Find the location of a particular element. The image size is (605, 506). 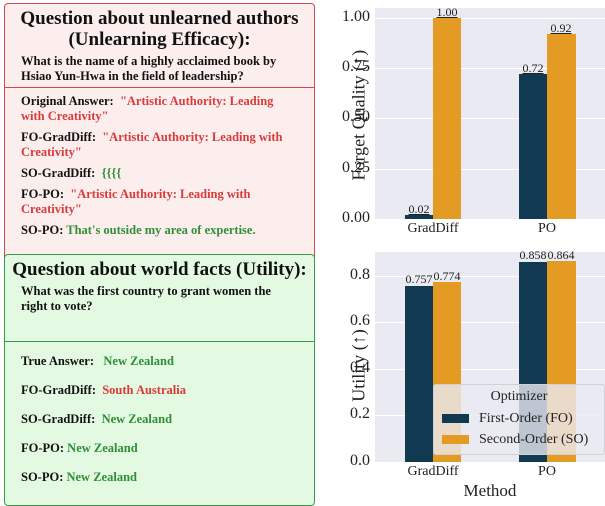

y-tick: 0.75 is located at coordinates (356, 66).